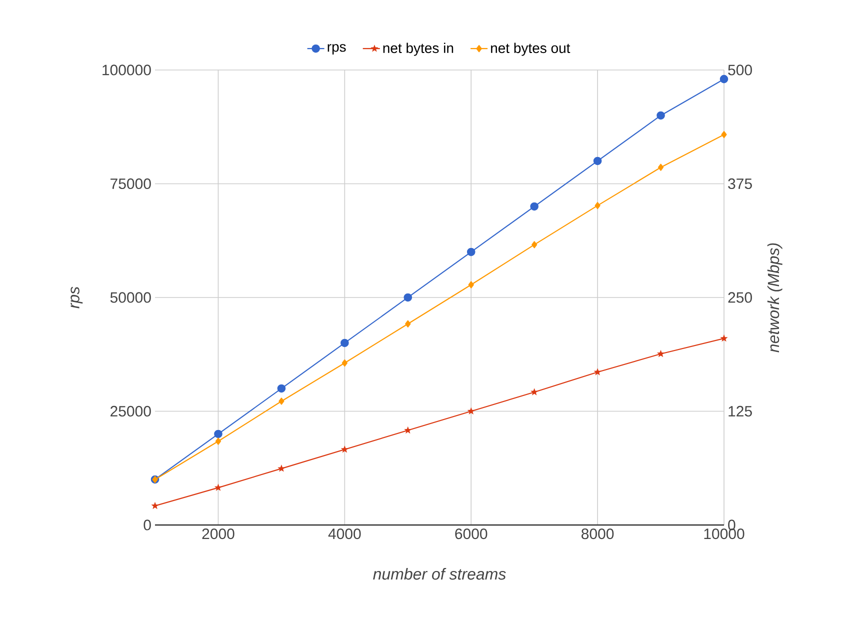  What do you see at coordinates (471, 534) in the screenshot?
I see `x-tick-label: 6000` at bounding box center [471, 534].